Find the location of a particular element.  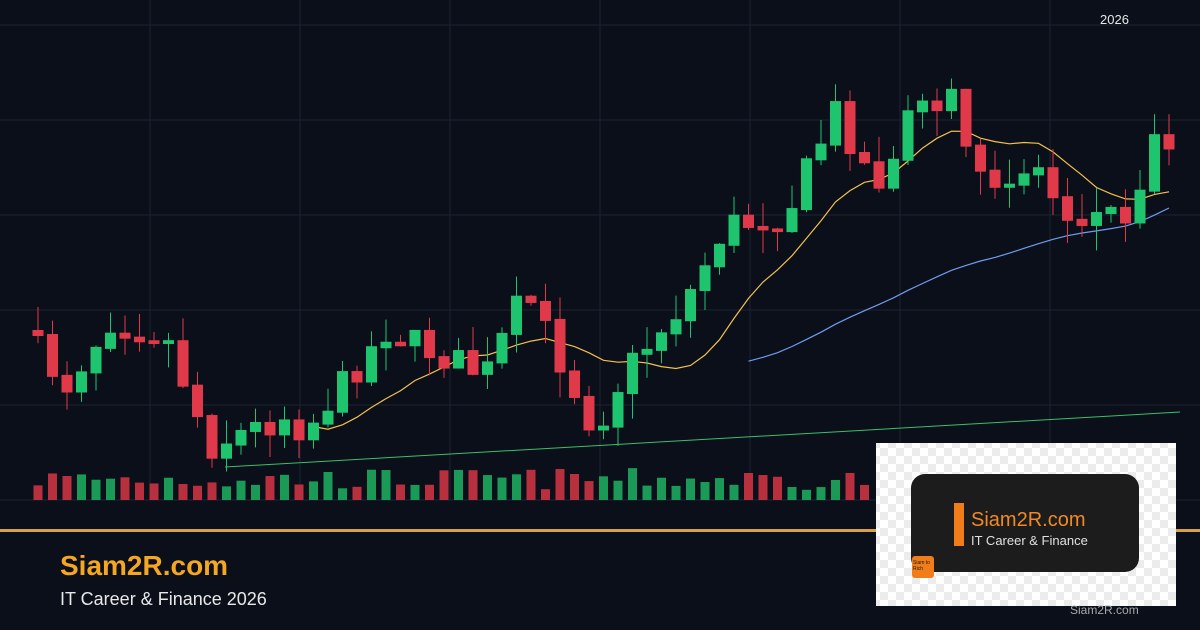

moving-average is located at coordinates (959, 284).